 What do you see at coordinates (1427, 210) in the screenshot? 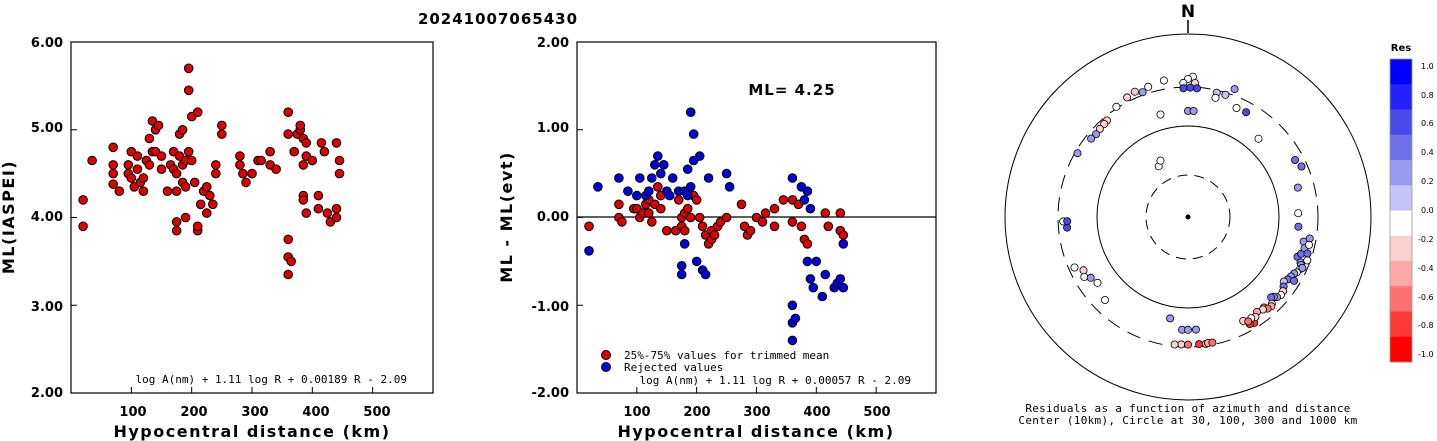
I see `colorbar-tick-label: 0.0` at bounding box center [1427, 210].